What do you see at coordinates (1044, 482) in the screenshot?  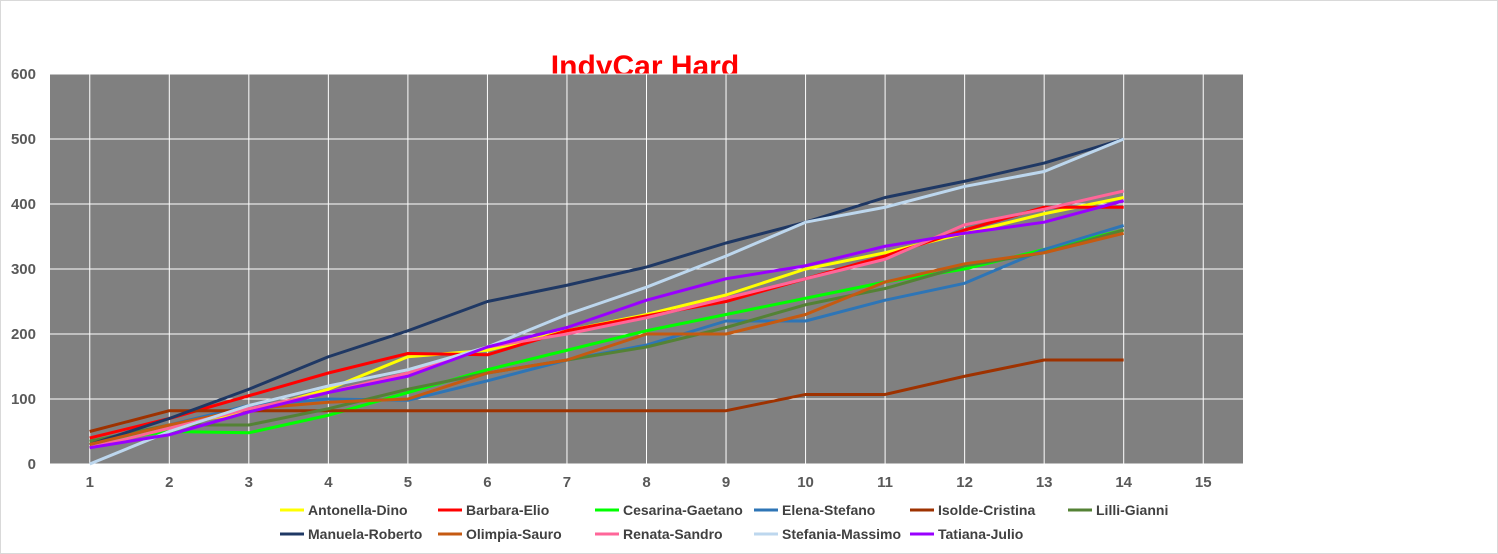 I see `x-tick-label: 13` at bounding box center [1044, 482].